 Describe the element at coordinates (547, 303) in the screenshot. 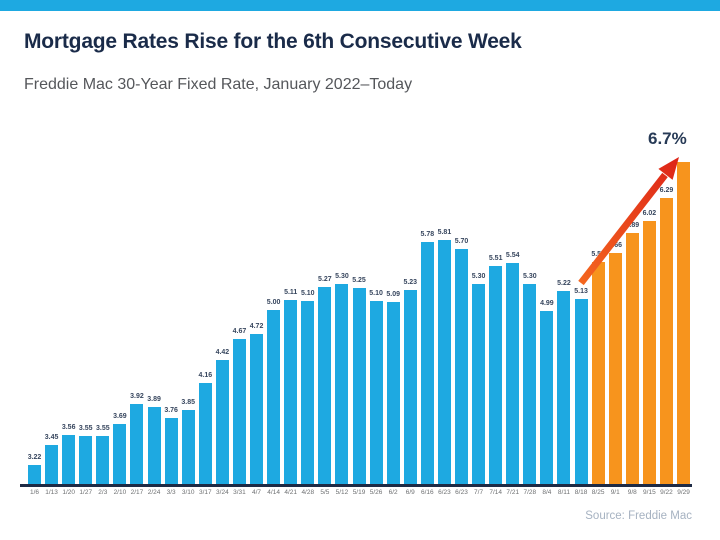

I see `bar-value-label: 4.99` at that location.